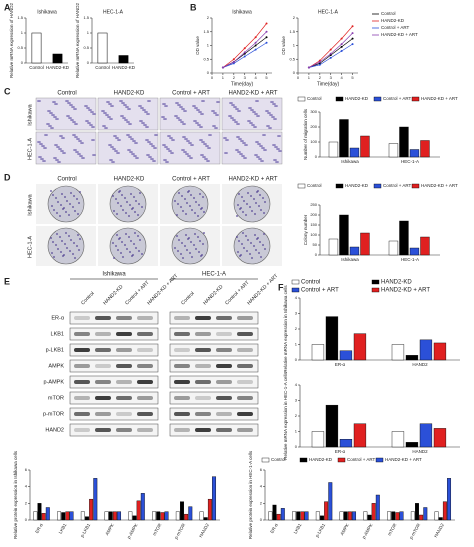 This screenshot has height=547, width=474. I want to click on y-tick-label: 1, so click(296, 431).